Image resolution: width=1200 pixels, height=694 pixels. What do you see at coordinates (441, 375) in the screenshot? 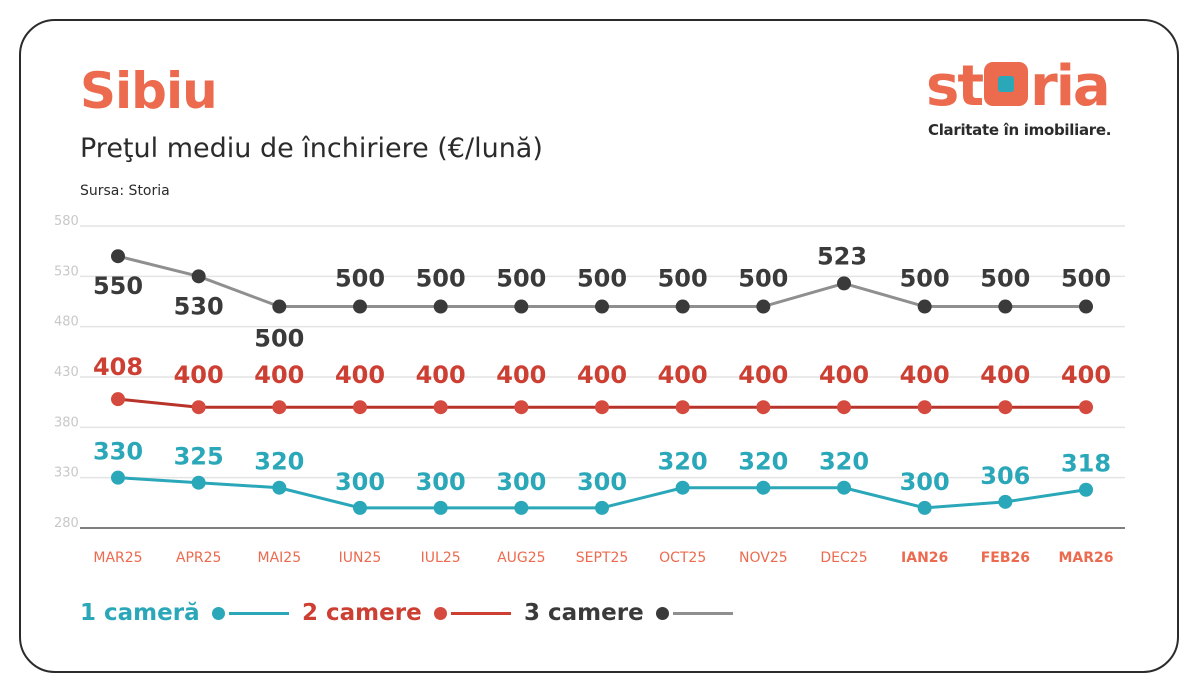
I see `data-label-s1-4: 400` at bounding box center [441, 375].